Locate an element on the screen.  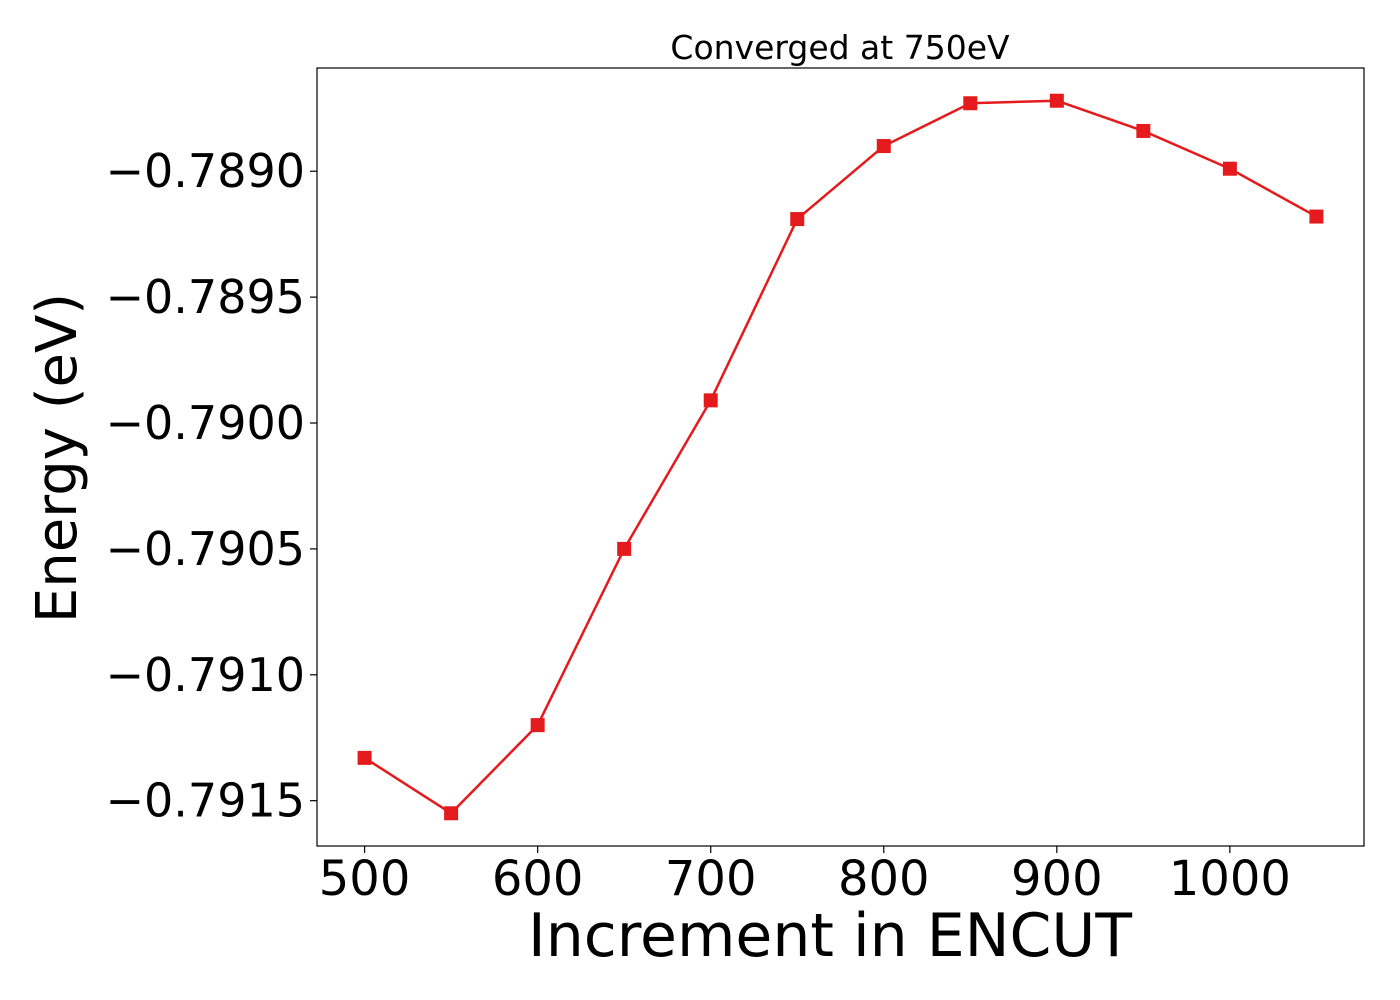
y-axis-label: Energy (eV) is located at coordinates (57, 458).